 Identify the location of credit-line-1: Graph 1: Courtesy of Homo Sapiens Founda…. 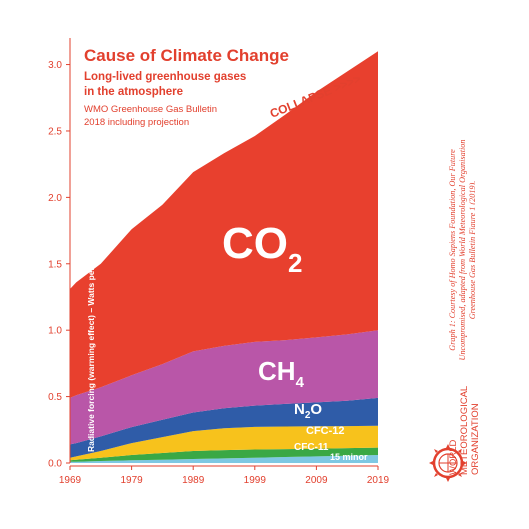
(452, 250).